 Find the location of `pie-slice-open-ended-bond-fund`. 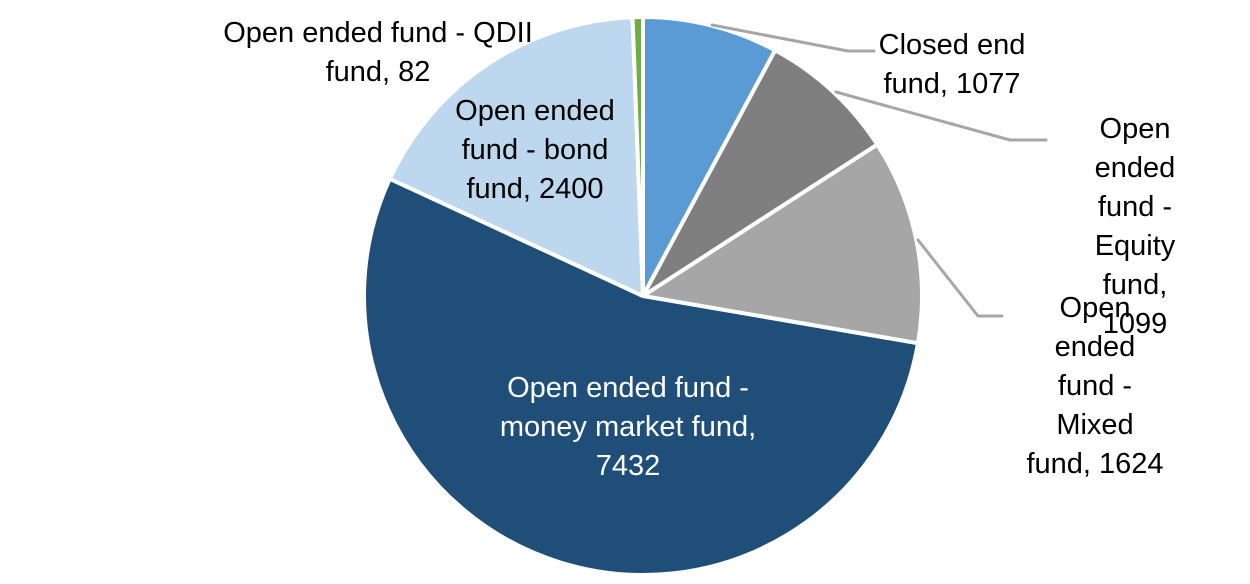

pie-slice-open-ended-bond-fund is located at coordinates (516, 156).